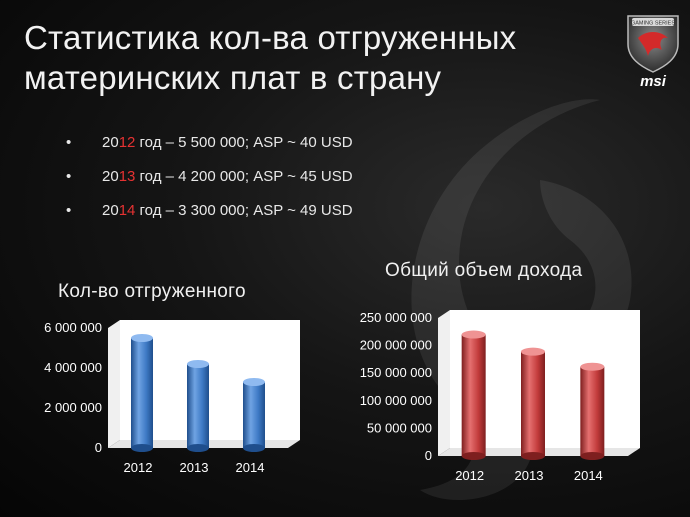 Image resolution: width=690 pixels, height=517 pixels. Describe the element at coordinates (396, 345) in the screenshot. I see `y-tick-label: 200 000 000` at that location.